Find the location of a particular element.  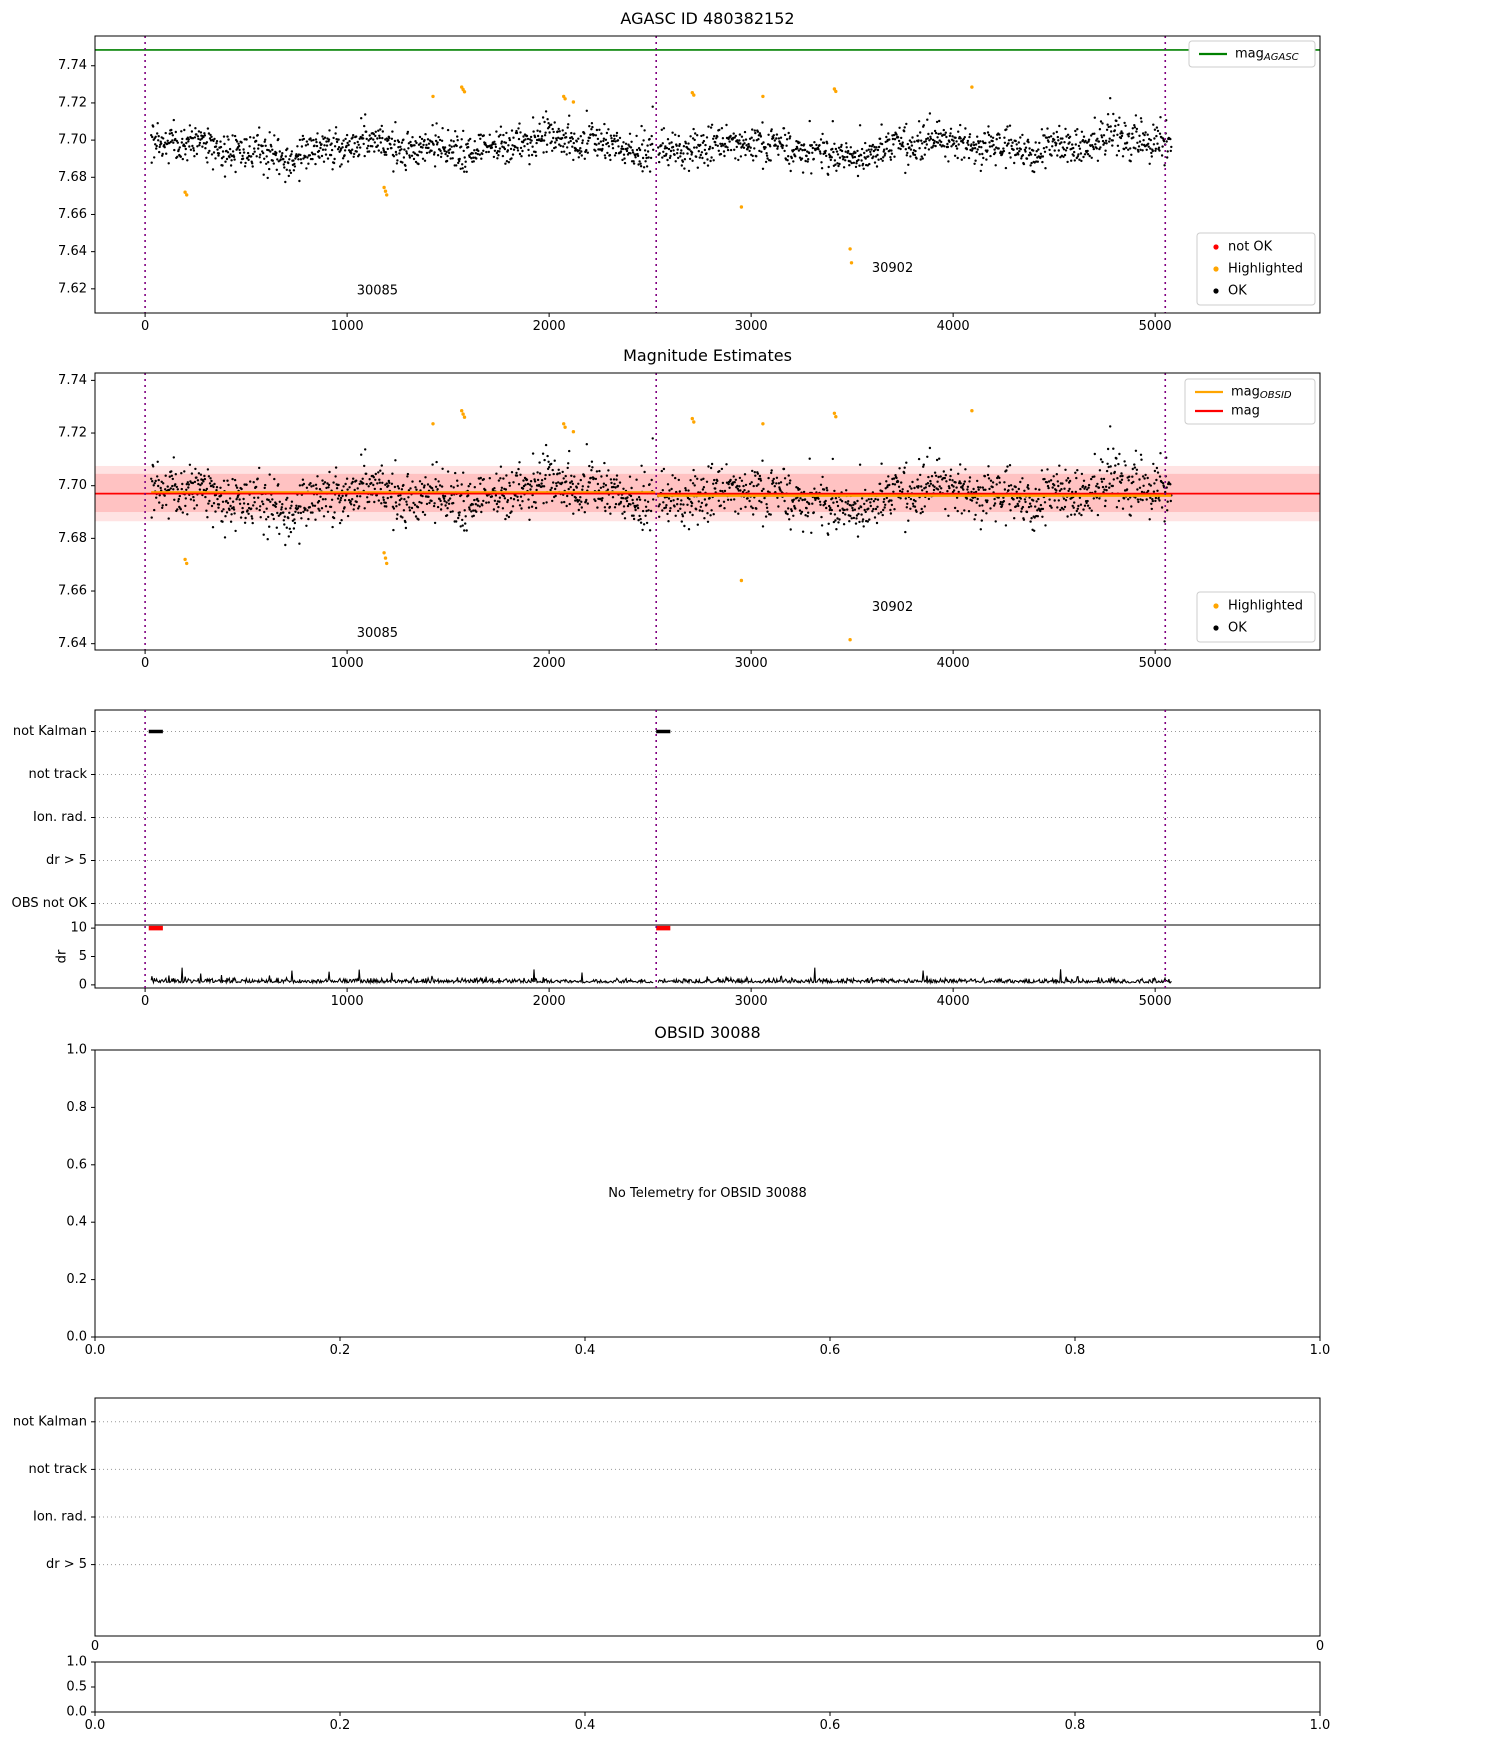

y-tick-label: 0.0 is located at coordinates (76, 1337).